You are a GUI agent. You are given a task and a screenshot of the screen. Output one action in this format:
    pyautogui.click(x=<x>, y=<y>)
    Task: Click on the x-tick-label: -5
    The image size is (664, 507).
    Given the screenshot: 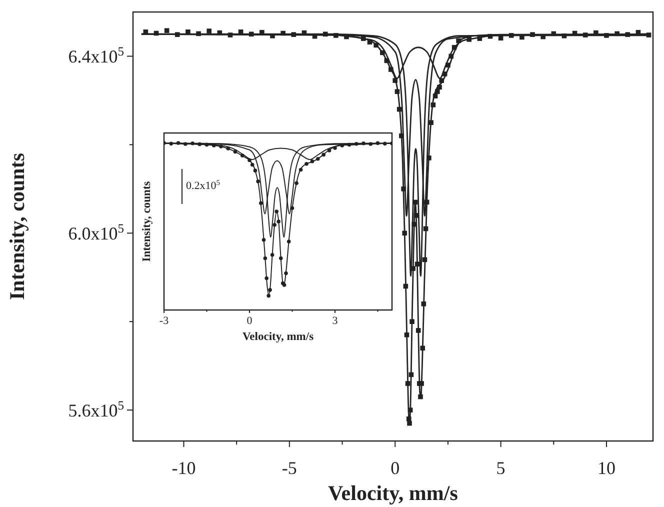 What is the action you would take?
    pyautogui.click(x=289, y=468)
    